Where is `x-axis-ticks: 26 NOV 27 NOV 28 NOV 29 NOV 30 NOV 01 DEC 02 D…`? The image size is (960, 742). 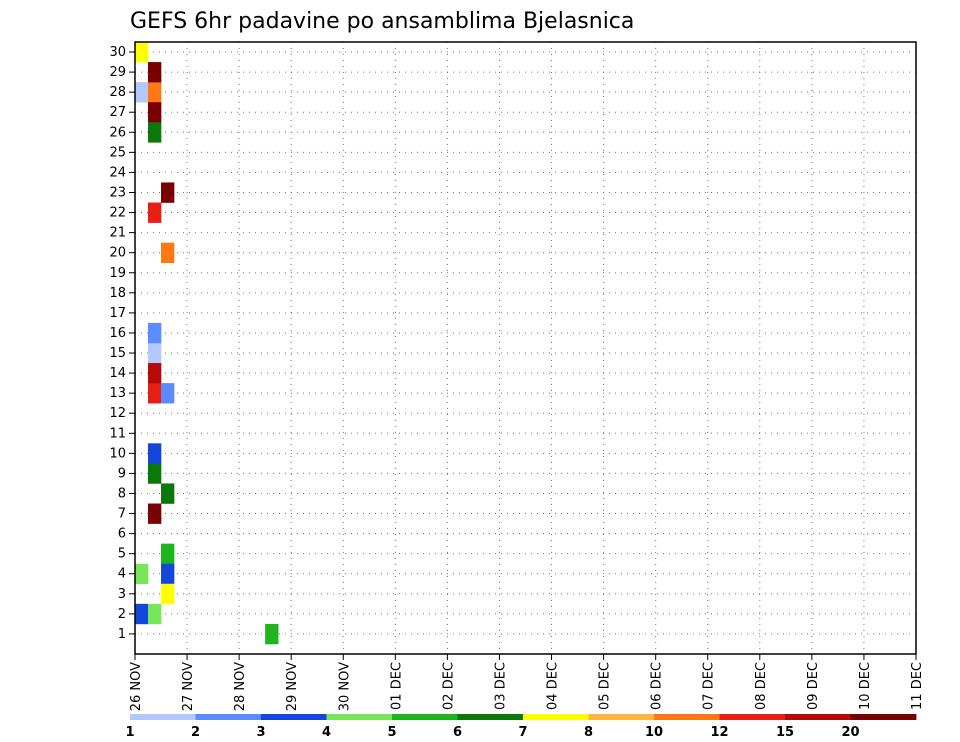
x-axis-ticks: 26 NOV 27 NOV 28 NOV 29 NOV 30 NOV 01 DEC 02 D… is located at coordinates (527, 682).